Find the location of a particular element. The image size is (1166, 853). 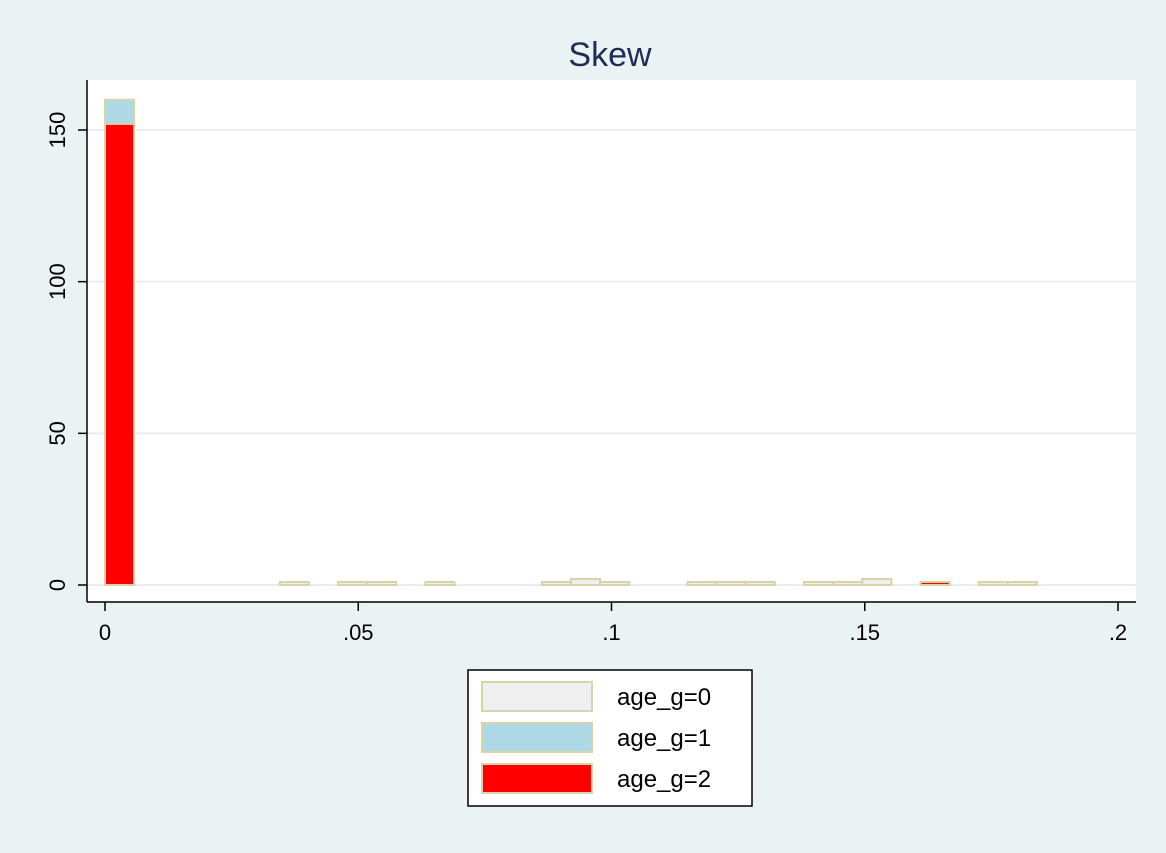

chart-title: Skew is located at coordinates (610, 55).